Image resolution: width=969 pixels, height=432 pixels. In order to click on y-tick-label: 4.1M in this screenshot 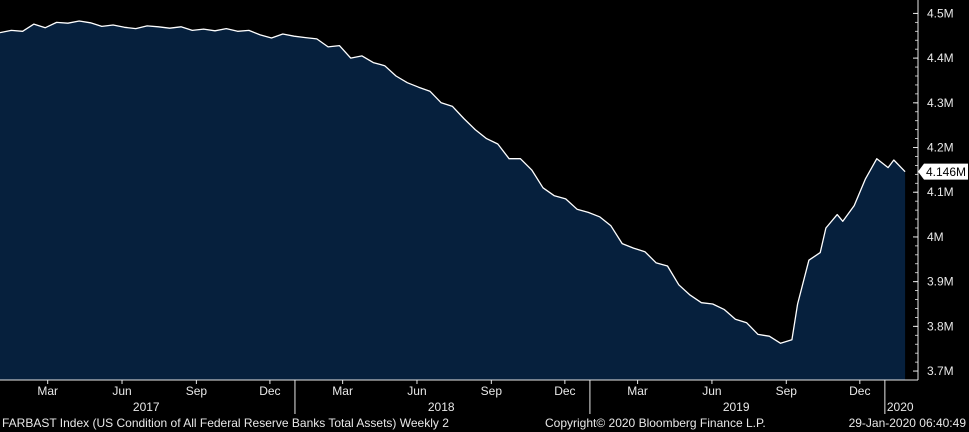, I will do `click(940, 192)`.